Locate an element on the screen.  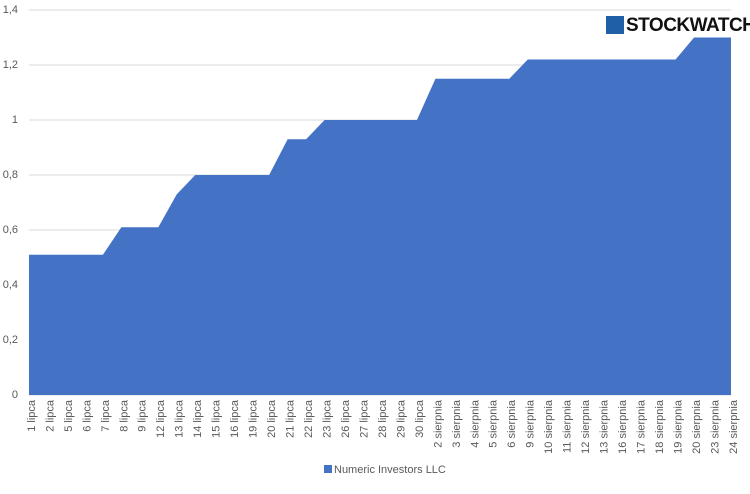
x-tick-label: 27 lipca is located at coordinates (364, 418).